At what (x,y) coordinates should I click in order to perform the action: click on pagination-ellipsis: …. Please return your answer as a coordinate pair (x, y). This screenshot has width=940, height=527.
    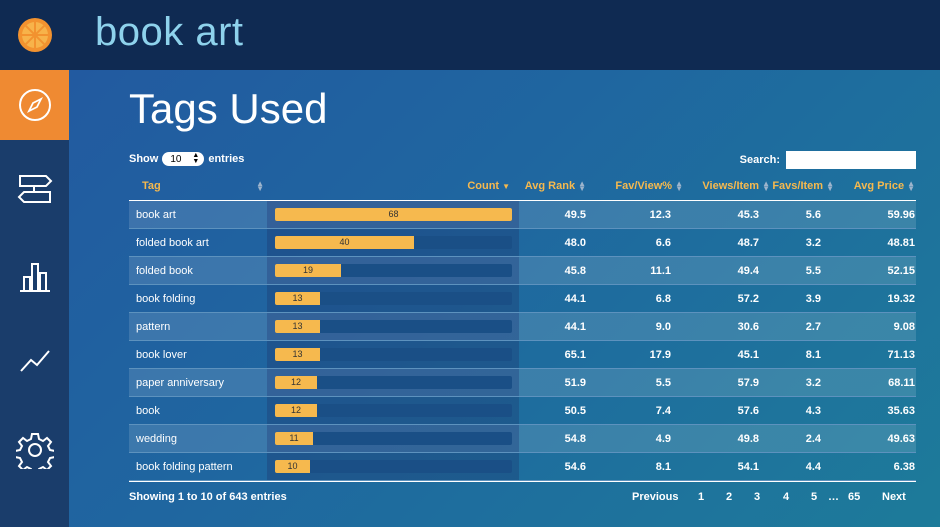
    Looking at the image, I should click on (833, 497).